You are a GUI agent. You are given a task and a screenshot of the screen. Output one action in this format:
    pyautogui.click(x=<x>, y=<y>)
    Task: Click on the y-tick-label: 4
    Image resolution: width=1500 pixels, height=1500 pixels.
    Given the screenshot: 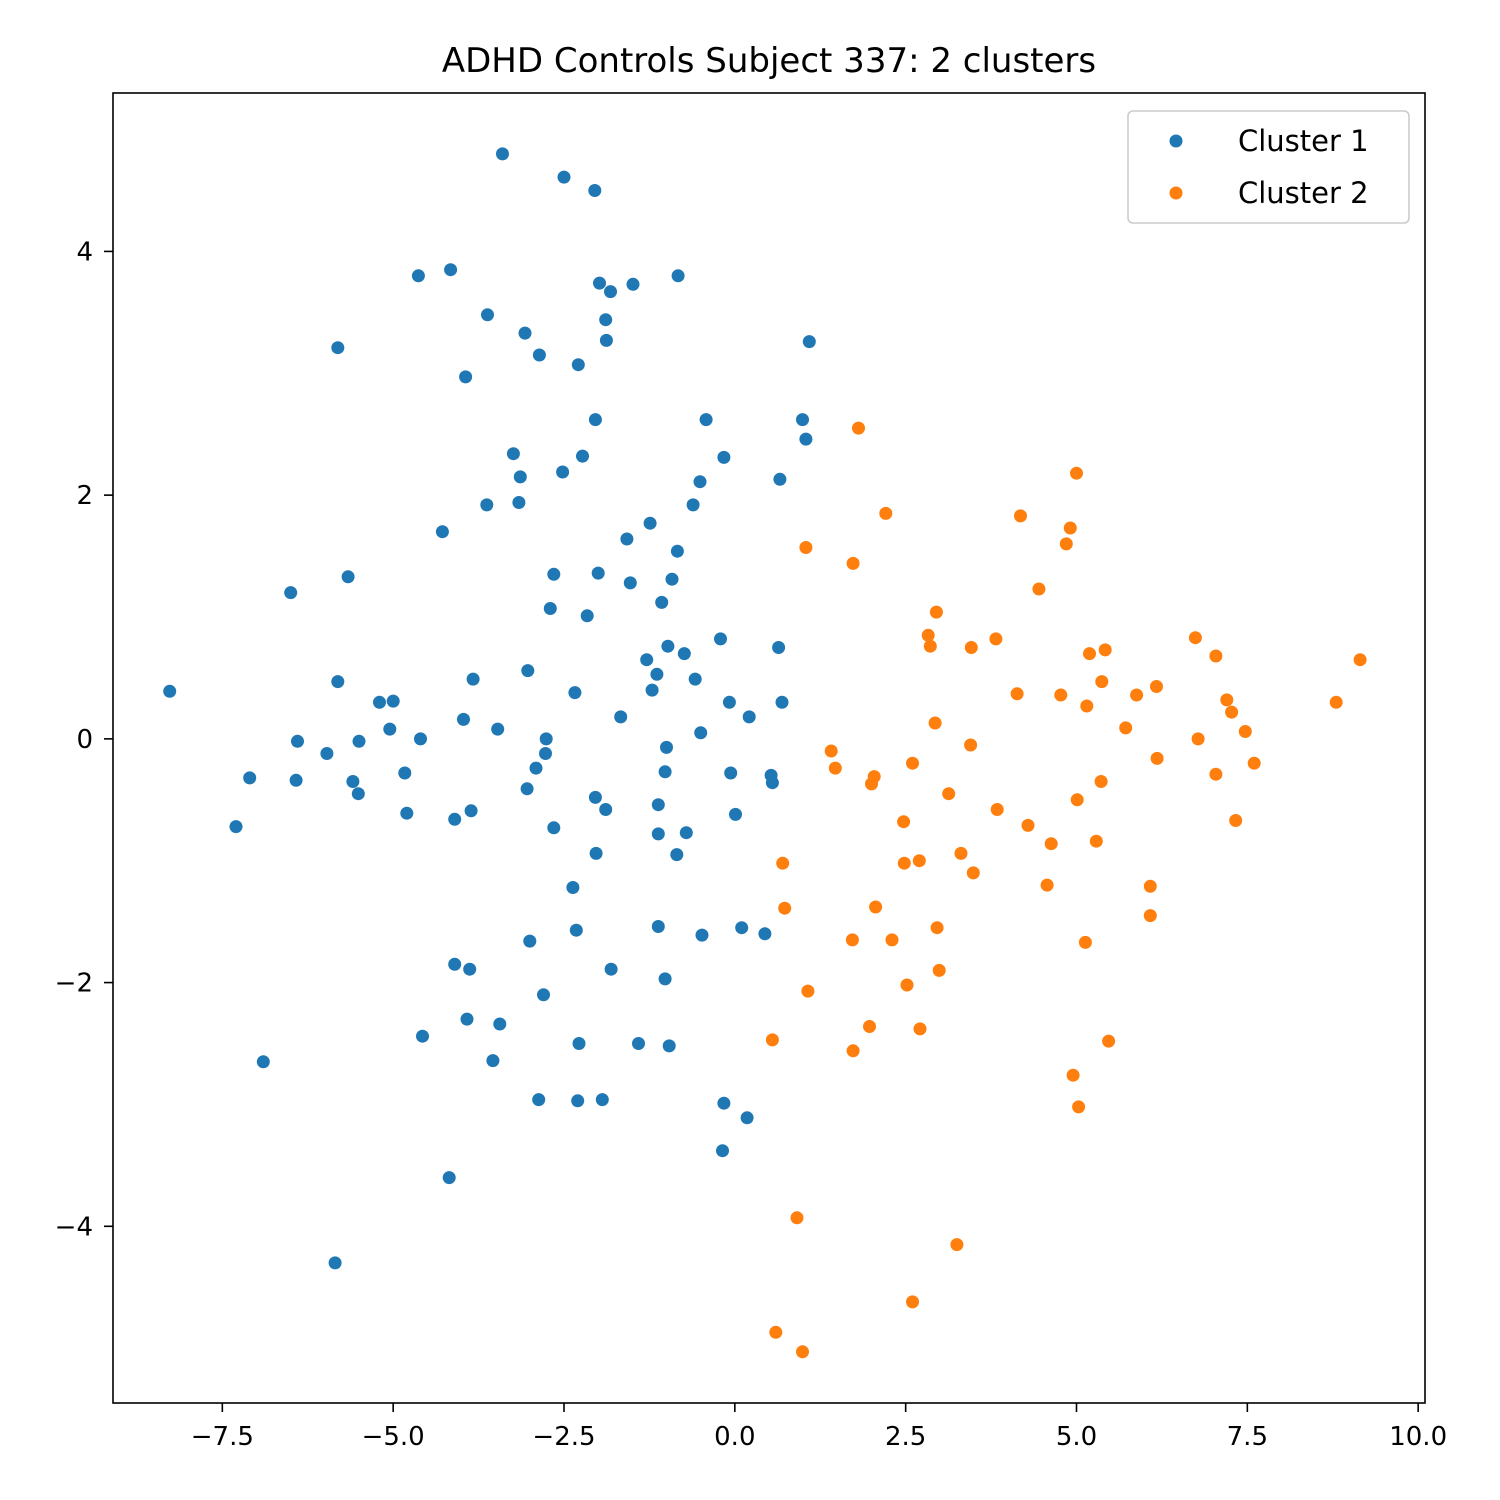 What is the action you would take?
    pyautogui.click(x=84, y=252)
    